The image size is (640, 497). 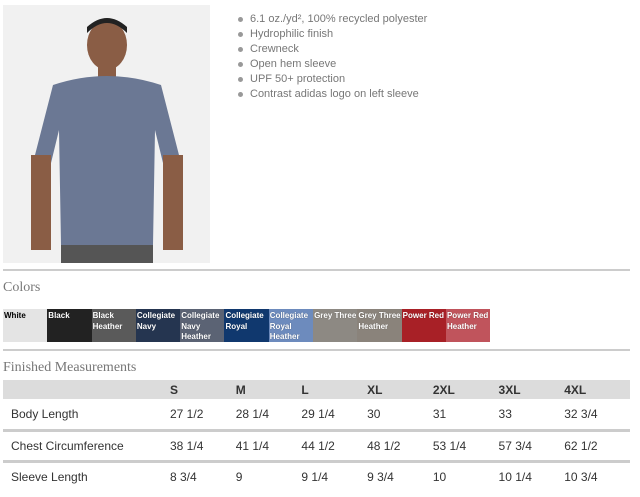 I want to click on color-swatch: Collegiate Navy, so click(x=158, y=325).